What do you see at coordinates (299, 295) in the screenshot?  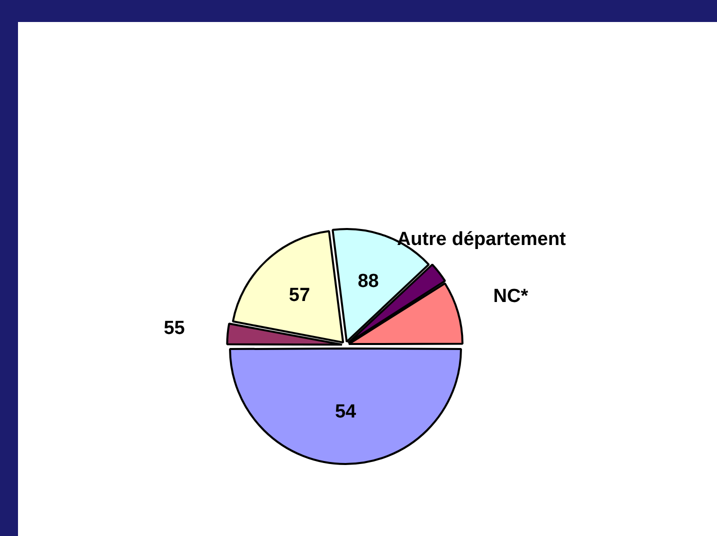 I see `slice-label: 57` at bounding box center [299, 295].